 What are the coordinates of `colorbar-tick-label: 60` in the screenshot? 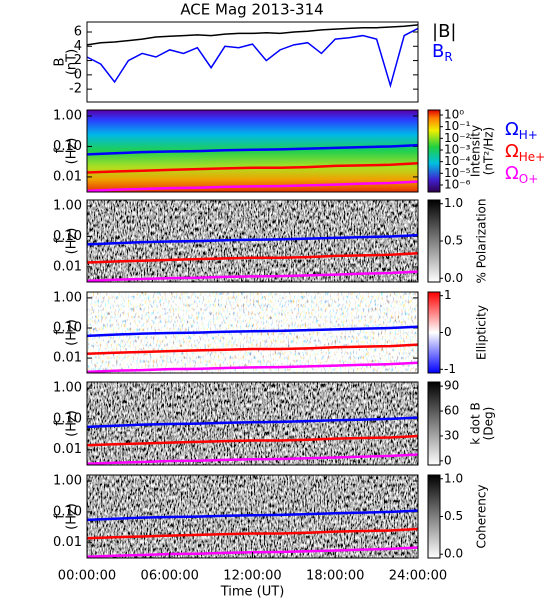 It's located at (451, 411).